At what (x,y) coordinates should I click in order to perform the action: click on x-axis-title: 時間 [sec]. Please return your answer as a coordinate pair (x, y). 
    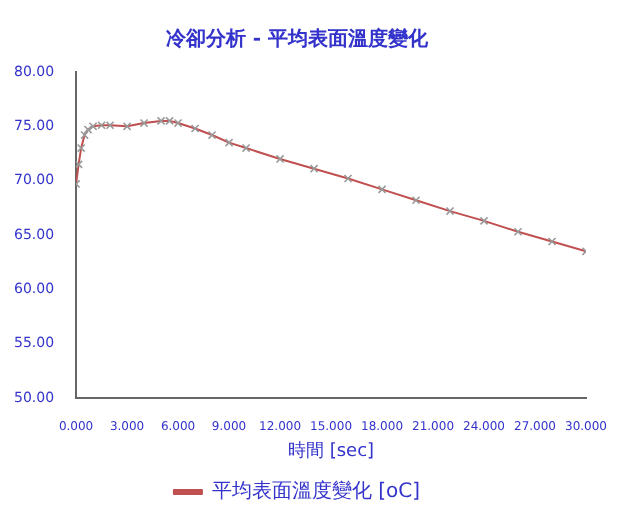
    Looking at the image, I should click on (331, 450).